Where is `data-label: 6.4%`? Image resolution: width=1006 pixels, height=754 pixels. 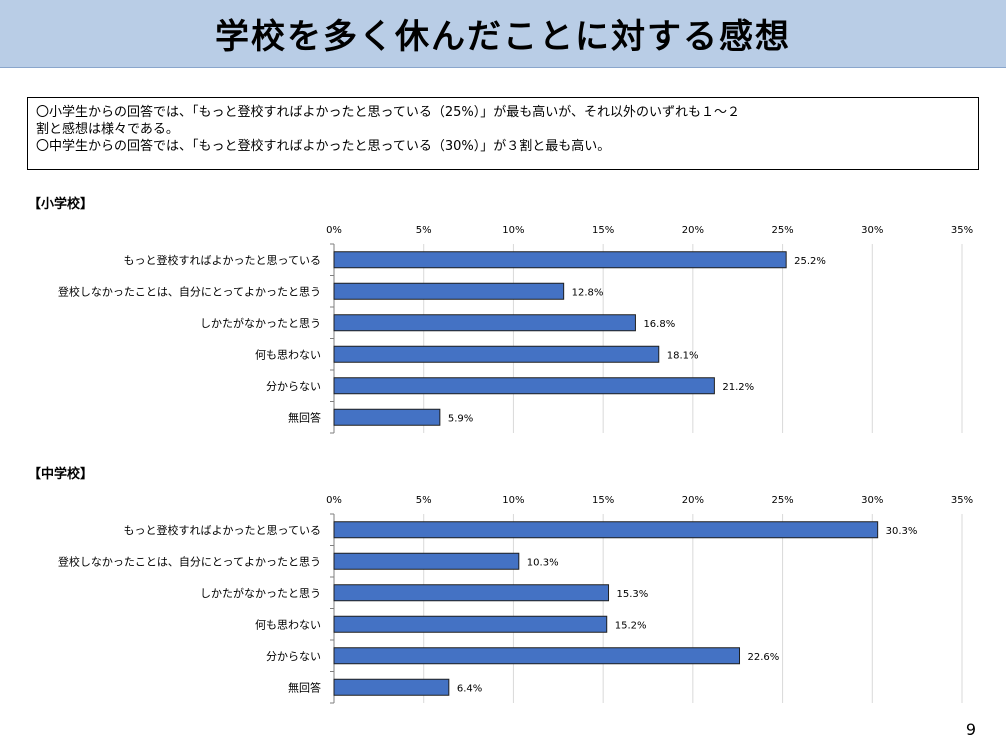 data-label: 6.4% is located at coordinates (469, 688).